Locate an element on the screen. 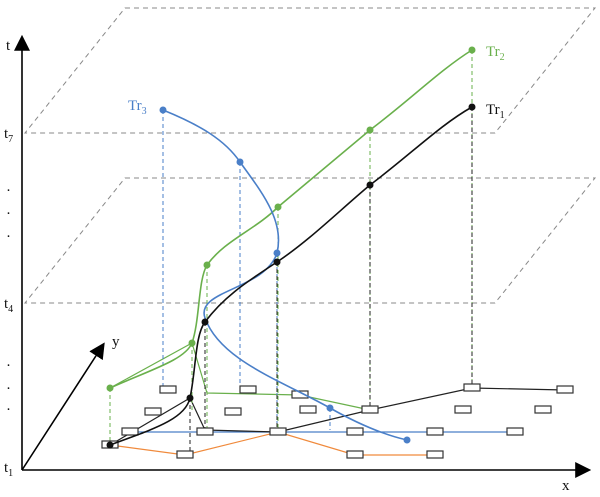  label-sub: 2 is located at coordinates (502, 57).